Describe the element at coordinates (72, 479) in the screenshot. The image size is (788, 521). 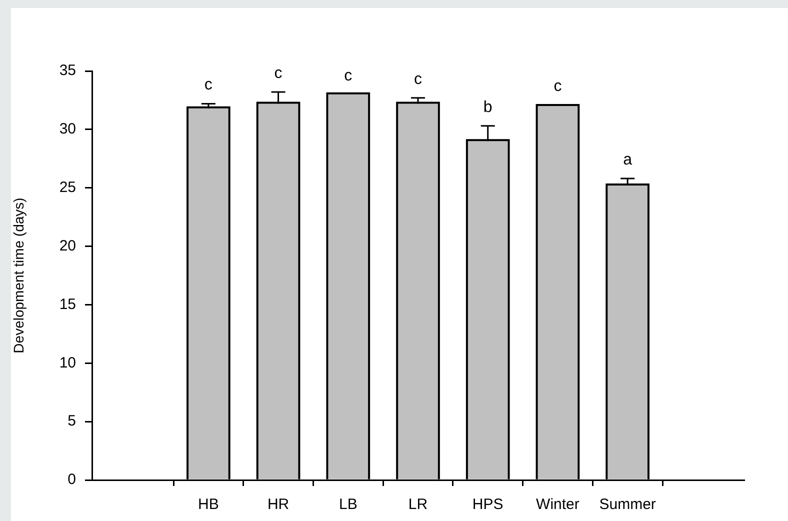
I see `y-tick-label: 0` at that location.